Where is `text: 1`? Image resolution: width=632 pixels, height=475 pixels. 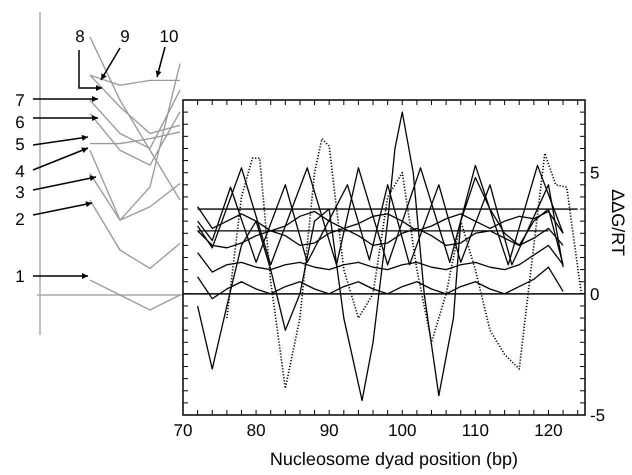
text: 1 is located at coordinates (20, 276).